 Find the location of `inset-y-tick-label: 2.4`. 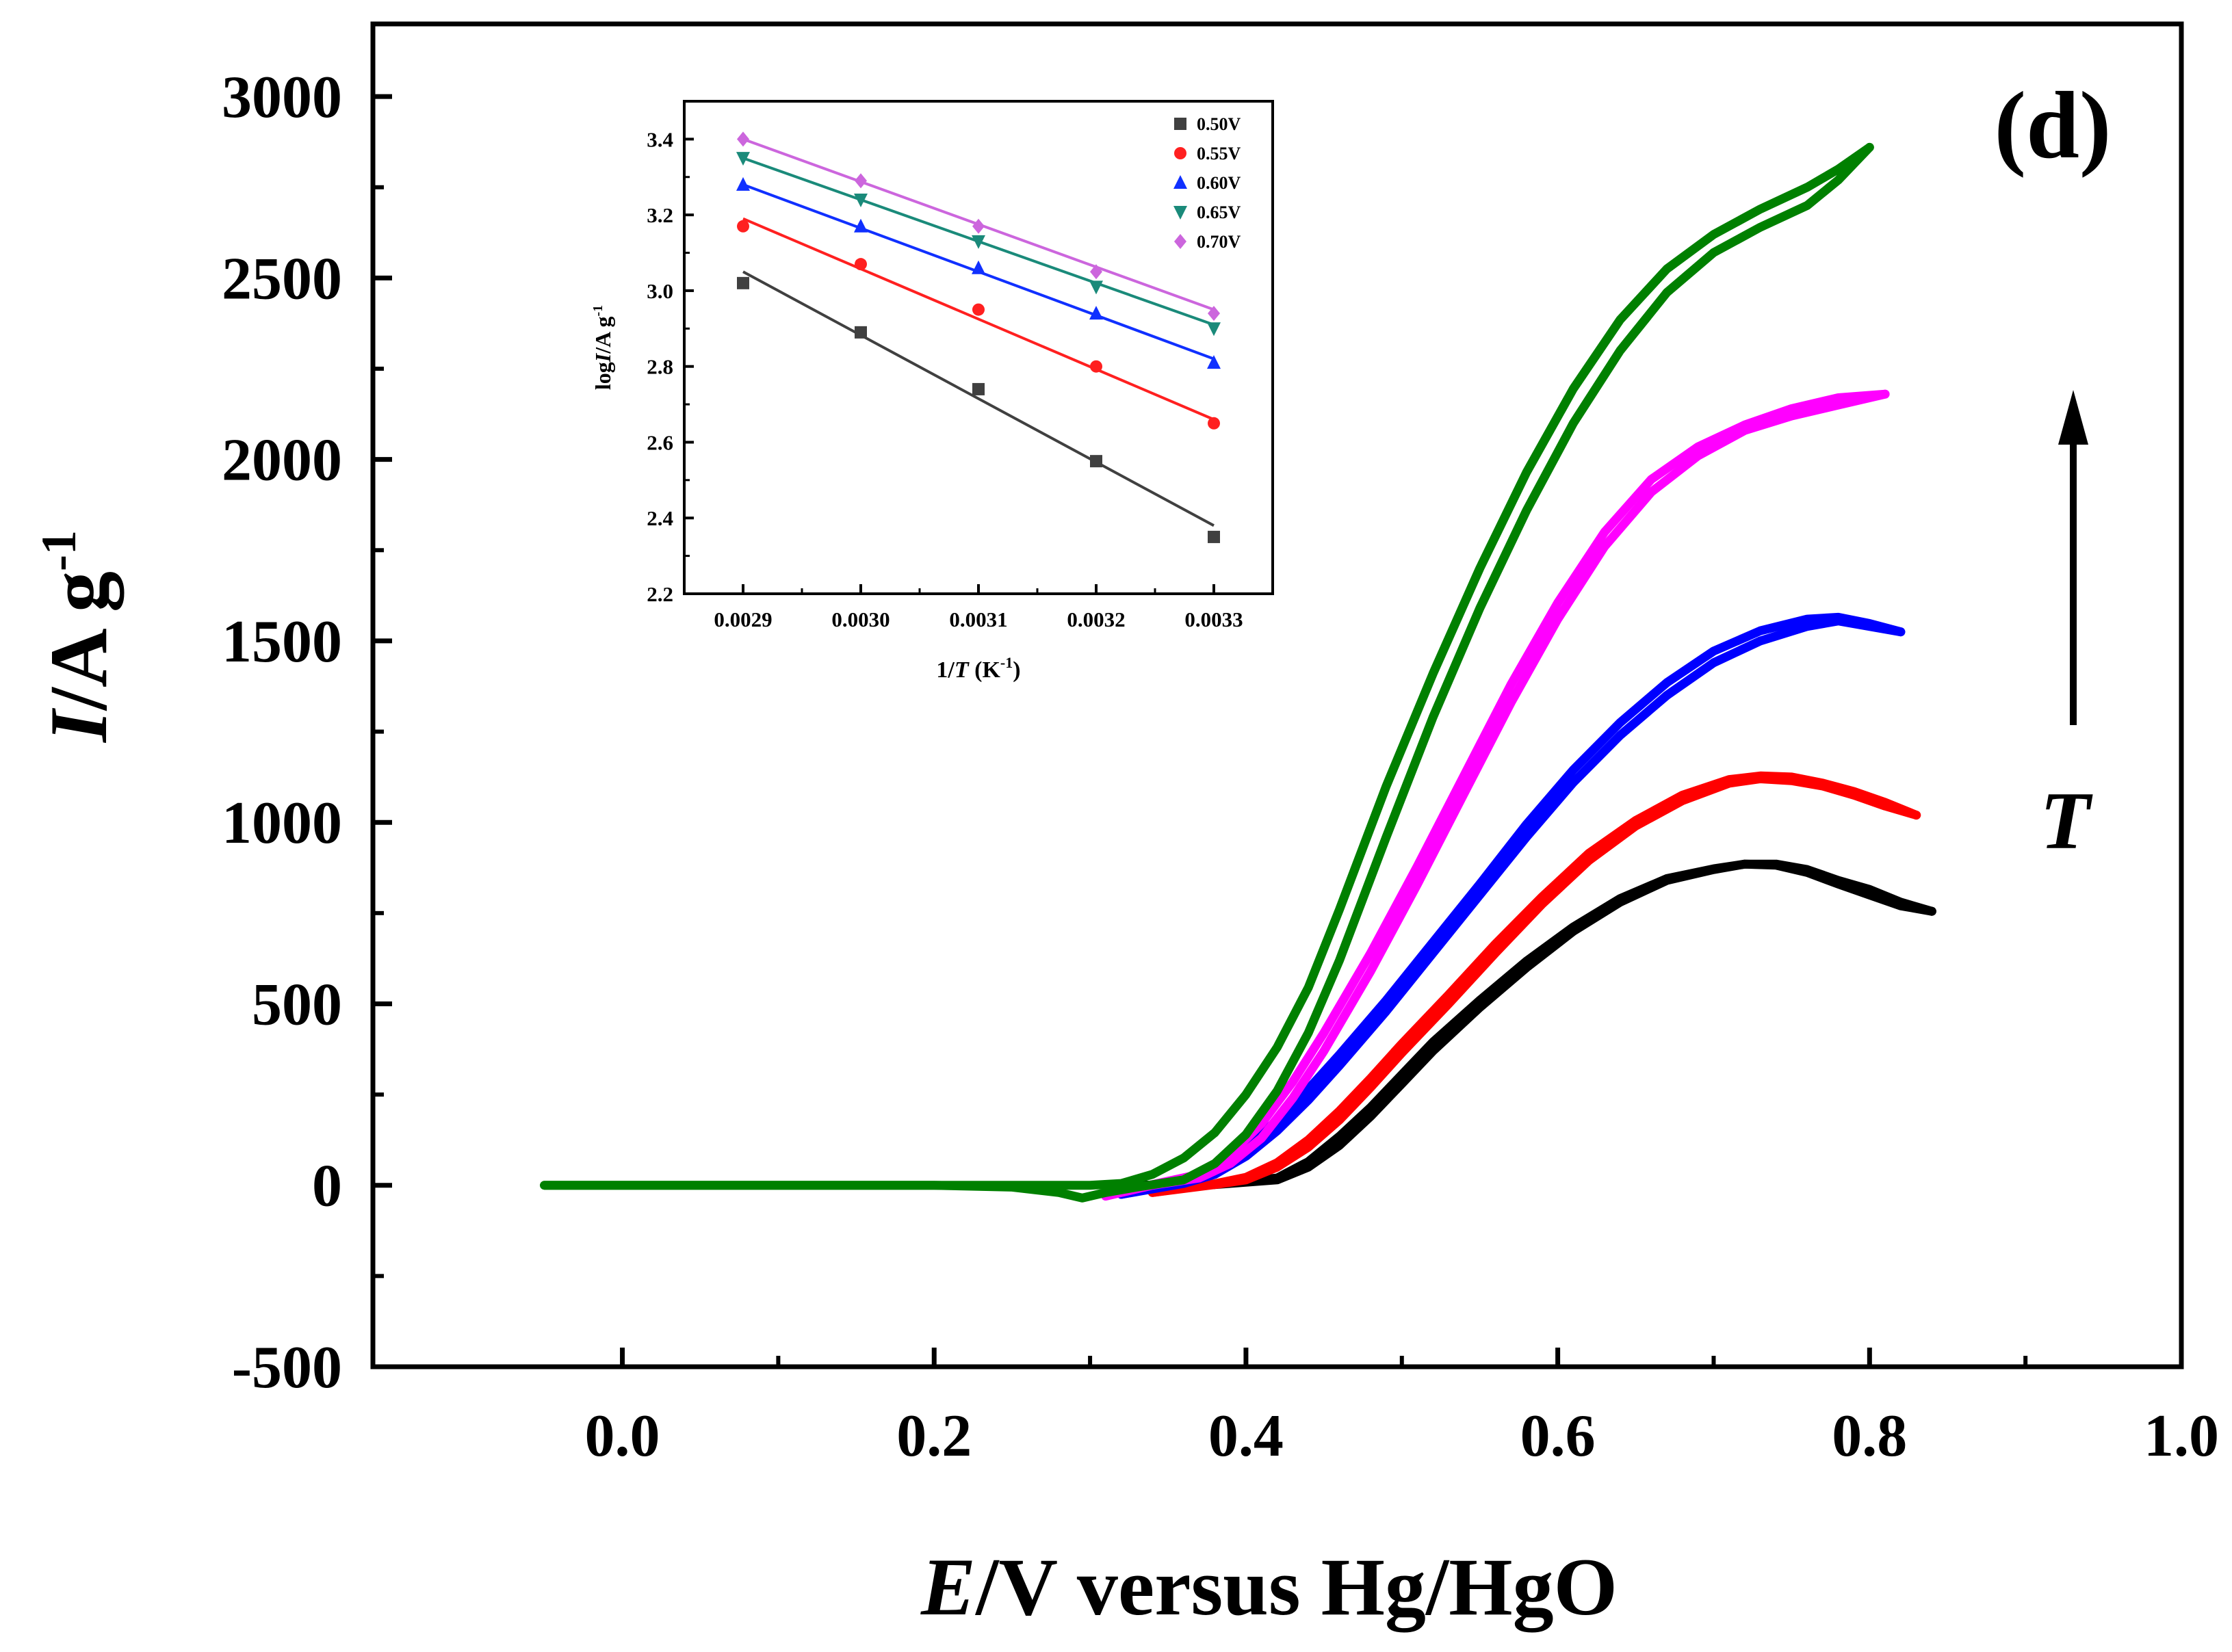

inset-y-tick-label: 2.4 is located at coordinates (660, 518).